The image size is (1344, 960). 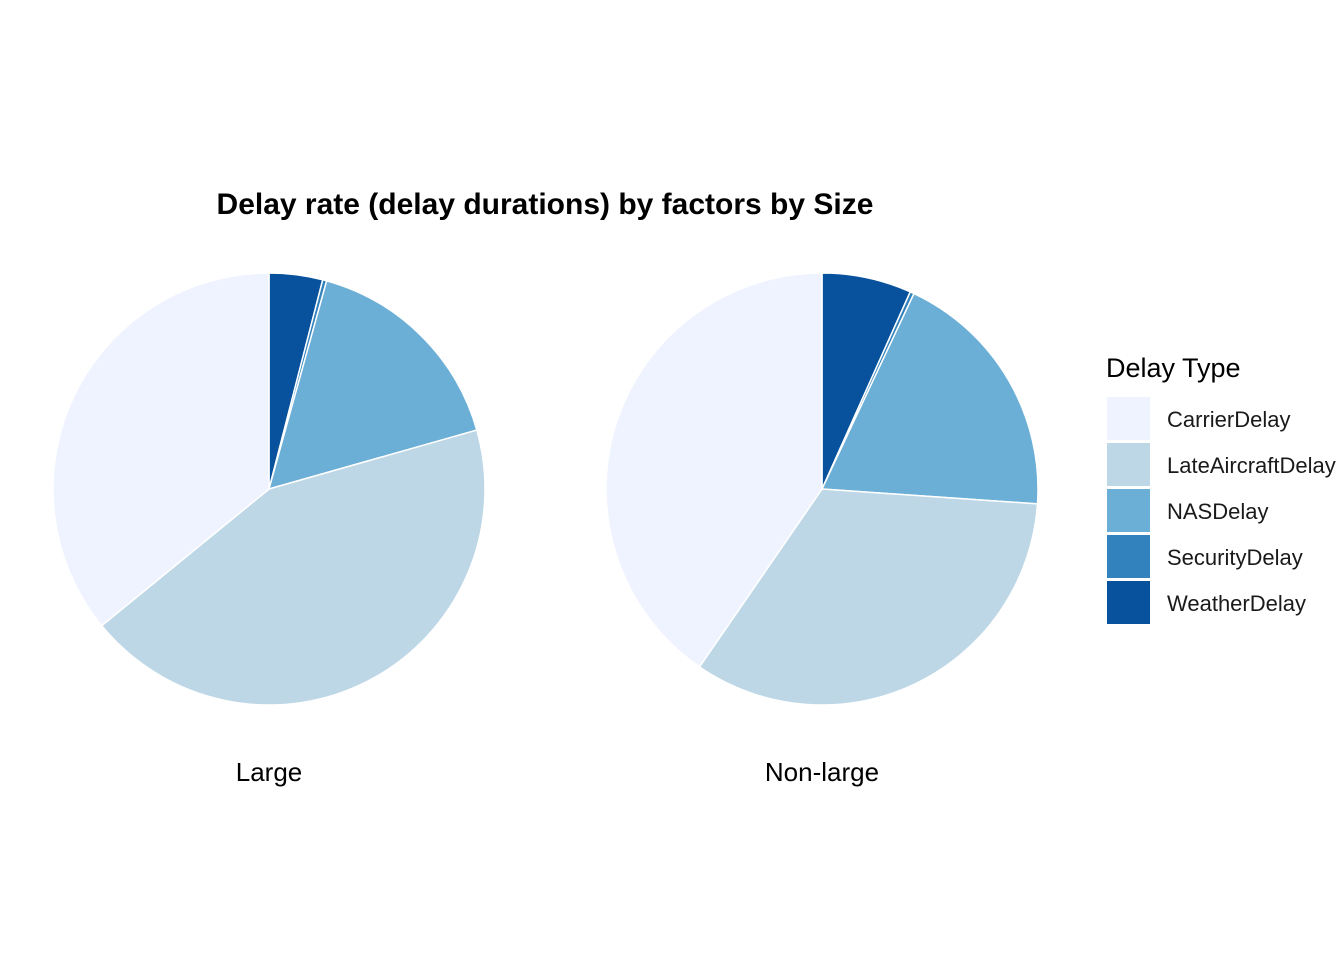 I want to click on legend-key-weather-delay, so click(x=1128, y=602).